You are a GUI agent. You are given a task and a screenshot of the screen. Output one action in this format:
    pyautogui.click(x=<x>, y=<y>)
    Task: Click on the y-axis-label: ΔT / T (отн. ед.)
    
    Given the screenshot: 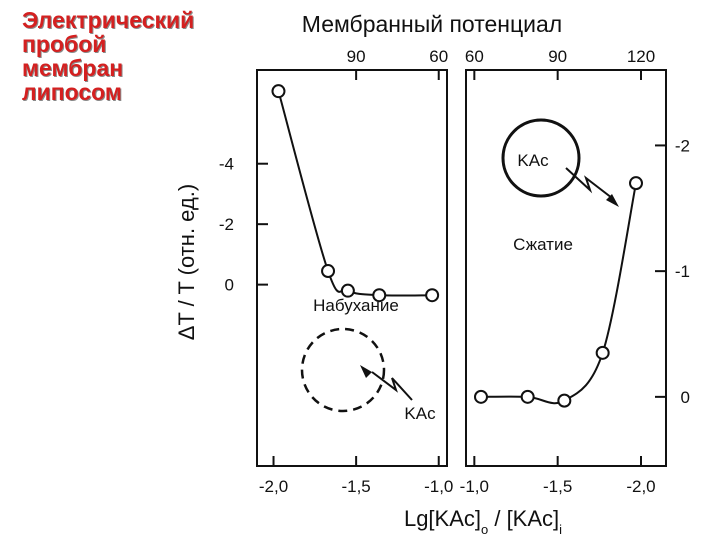 What is the action you would take?
    pyautogui.click(x=186, y=262)
    